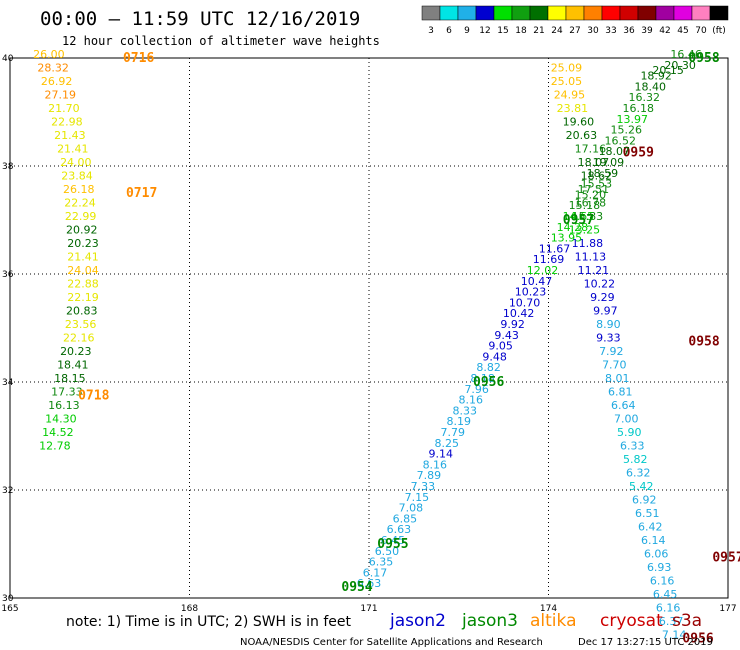 Image resolution: width=740 pixels, height=650 pixels. What do you see at coordinates (701, 31) in the screenshot?
I see `colorbar-label: 70` at bounding box center [701, 31].